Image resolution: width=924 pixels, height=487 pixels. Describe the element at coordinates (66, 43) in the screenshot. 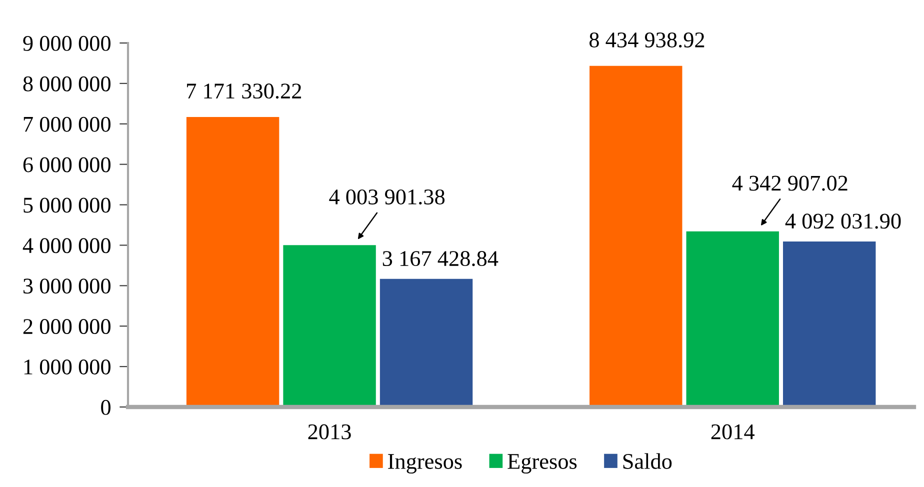

I see `y-tick-label: 9 000 000` at that location.